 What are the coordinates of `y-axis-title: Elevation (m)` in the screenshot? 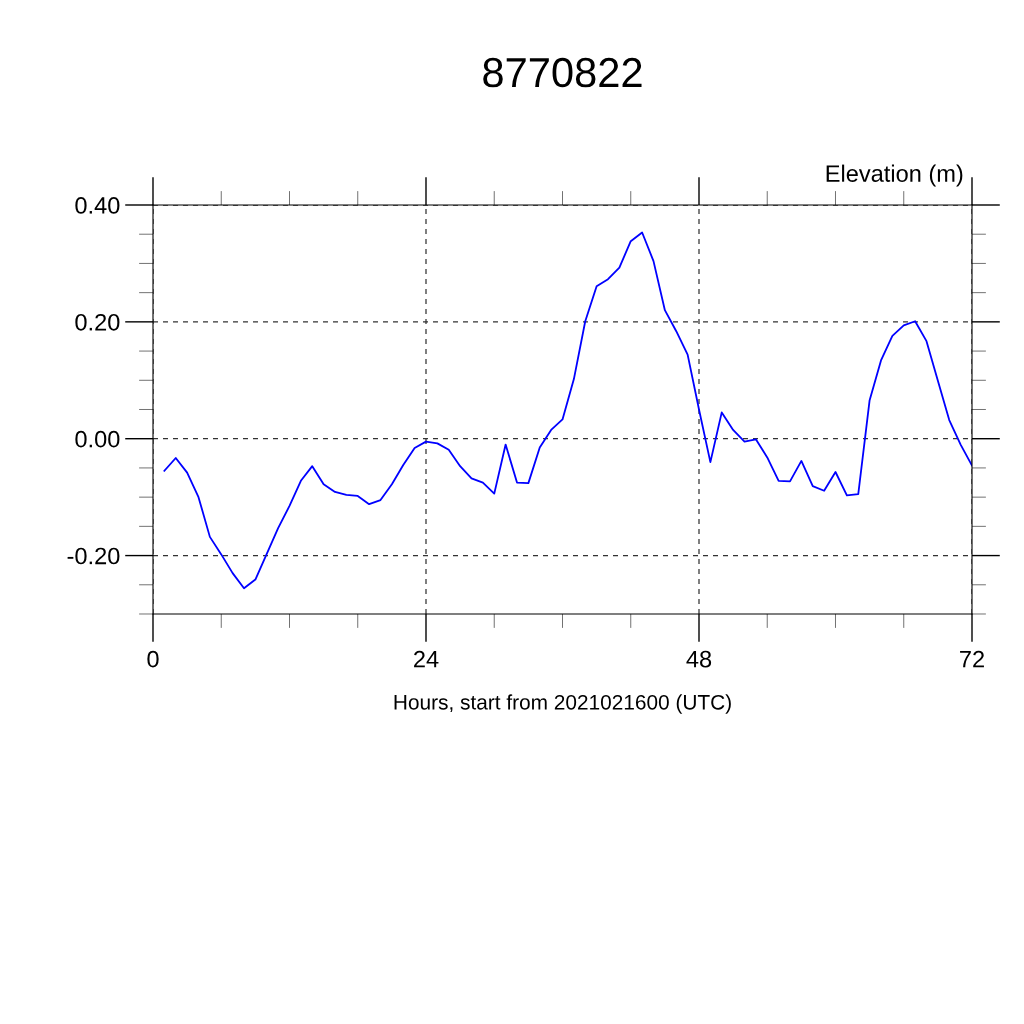 It's located at (894, 175).